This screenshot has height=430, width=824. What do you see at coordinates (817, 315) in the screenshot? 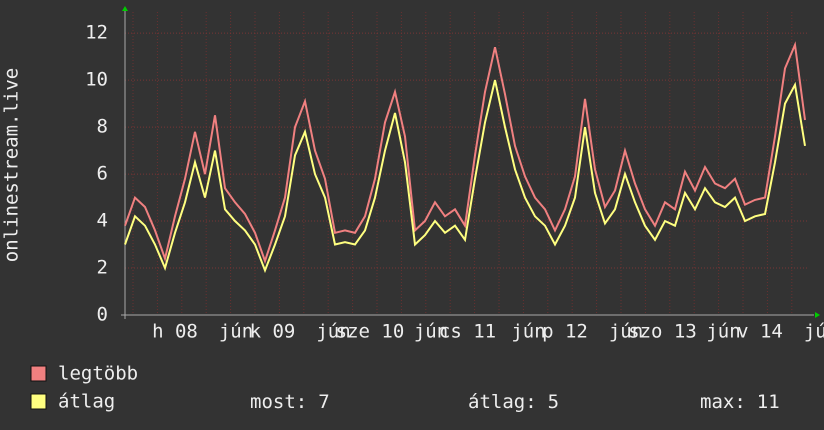
I see `x-arrow` at bounding box center [817, 315].